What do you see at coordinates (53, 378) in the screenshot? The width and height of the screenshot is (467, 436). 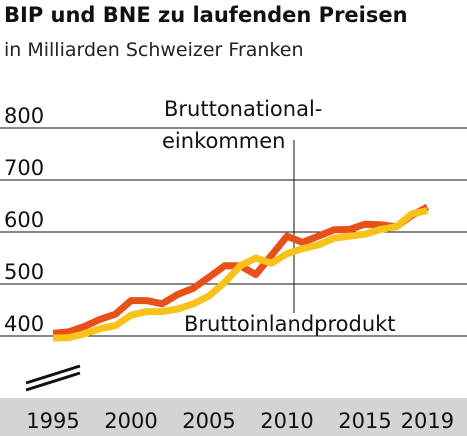 I see `axis-break-marker` at bounding box center [53, 378].